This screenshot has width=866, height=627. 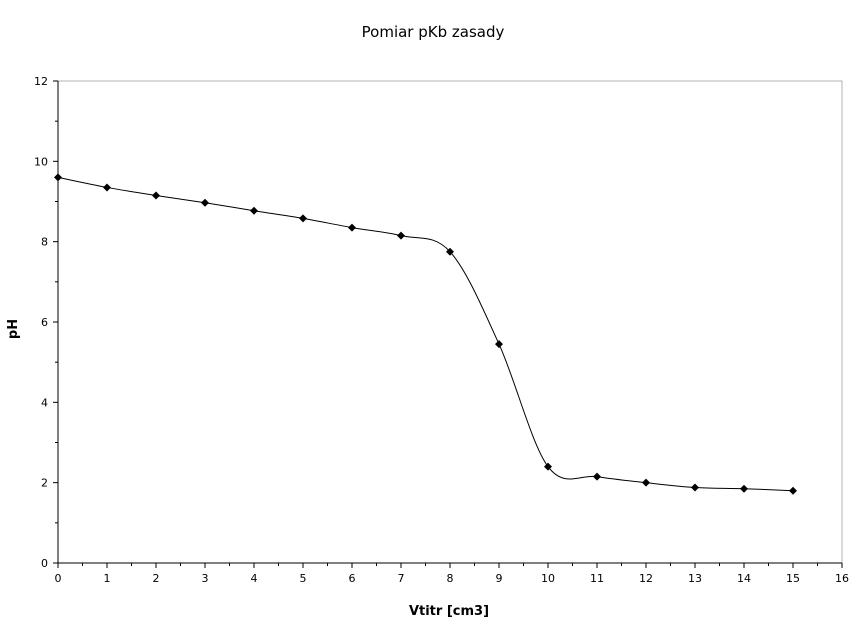 What do you see at coordinates (449, 611) in the screenshot?
I see `x-axis-label: Vtitr [cm3]` at bounding box center [449, 611].